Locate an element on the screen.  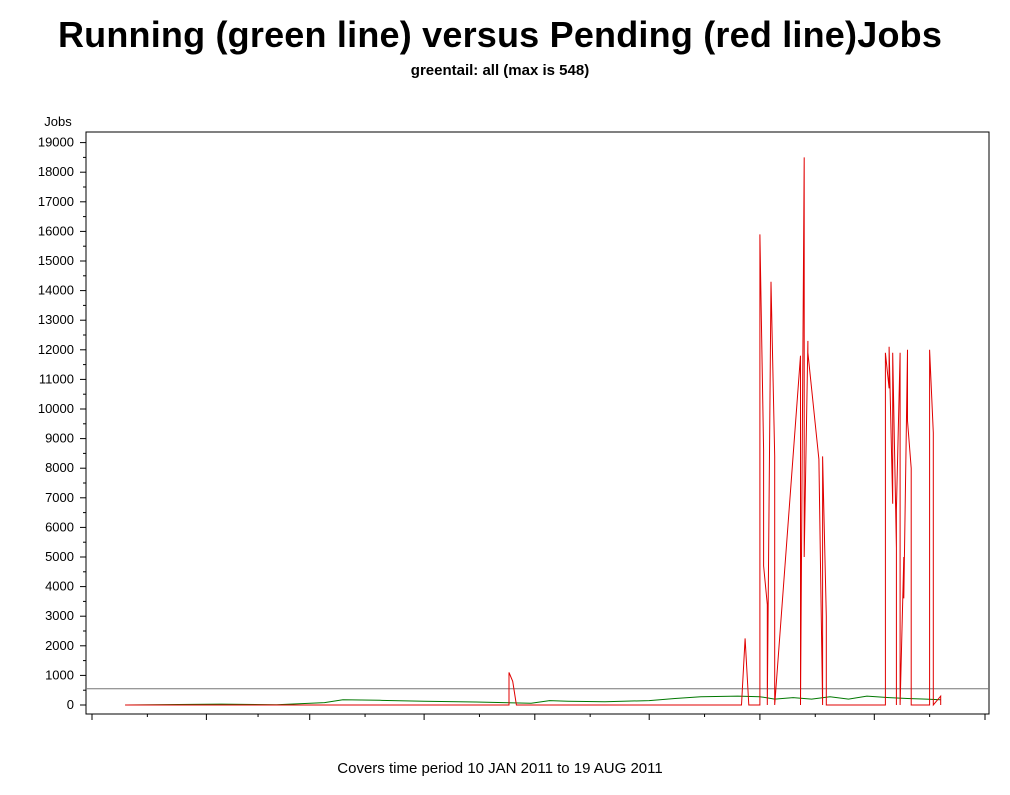
y-tick-label: 10000 is located at coordinates (56, 408).